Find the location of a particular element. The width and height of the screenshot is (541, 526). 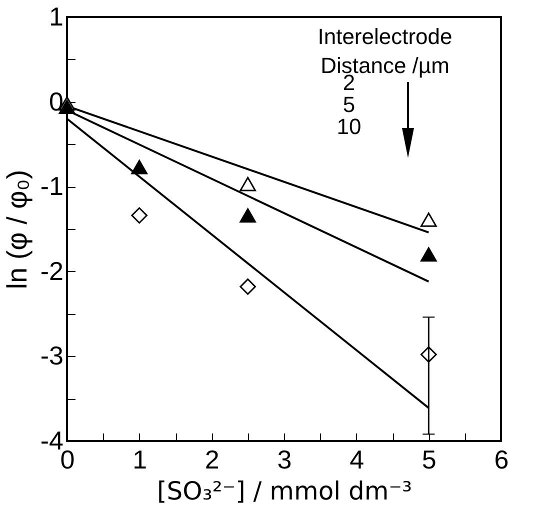

y-tick-label: 1 is located at coordinates (56, 17).